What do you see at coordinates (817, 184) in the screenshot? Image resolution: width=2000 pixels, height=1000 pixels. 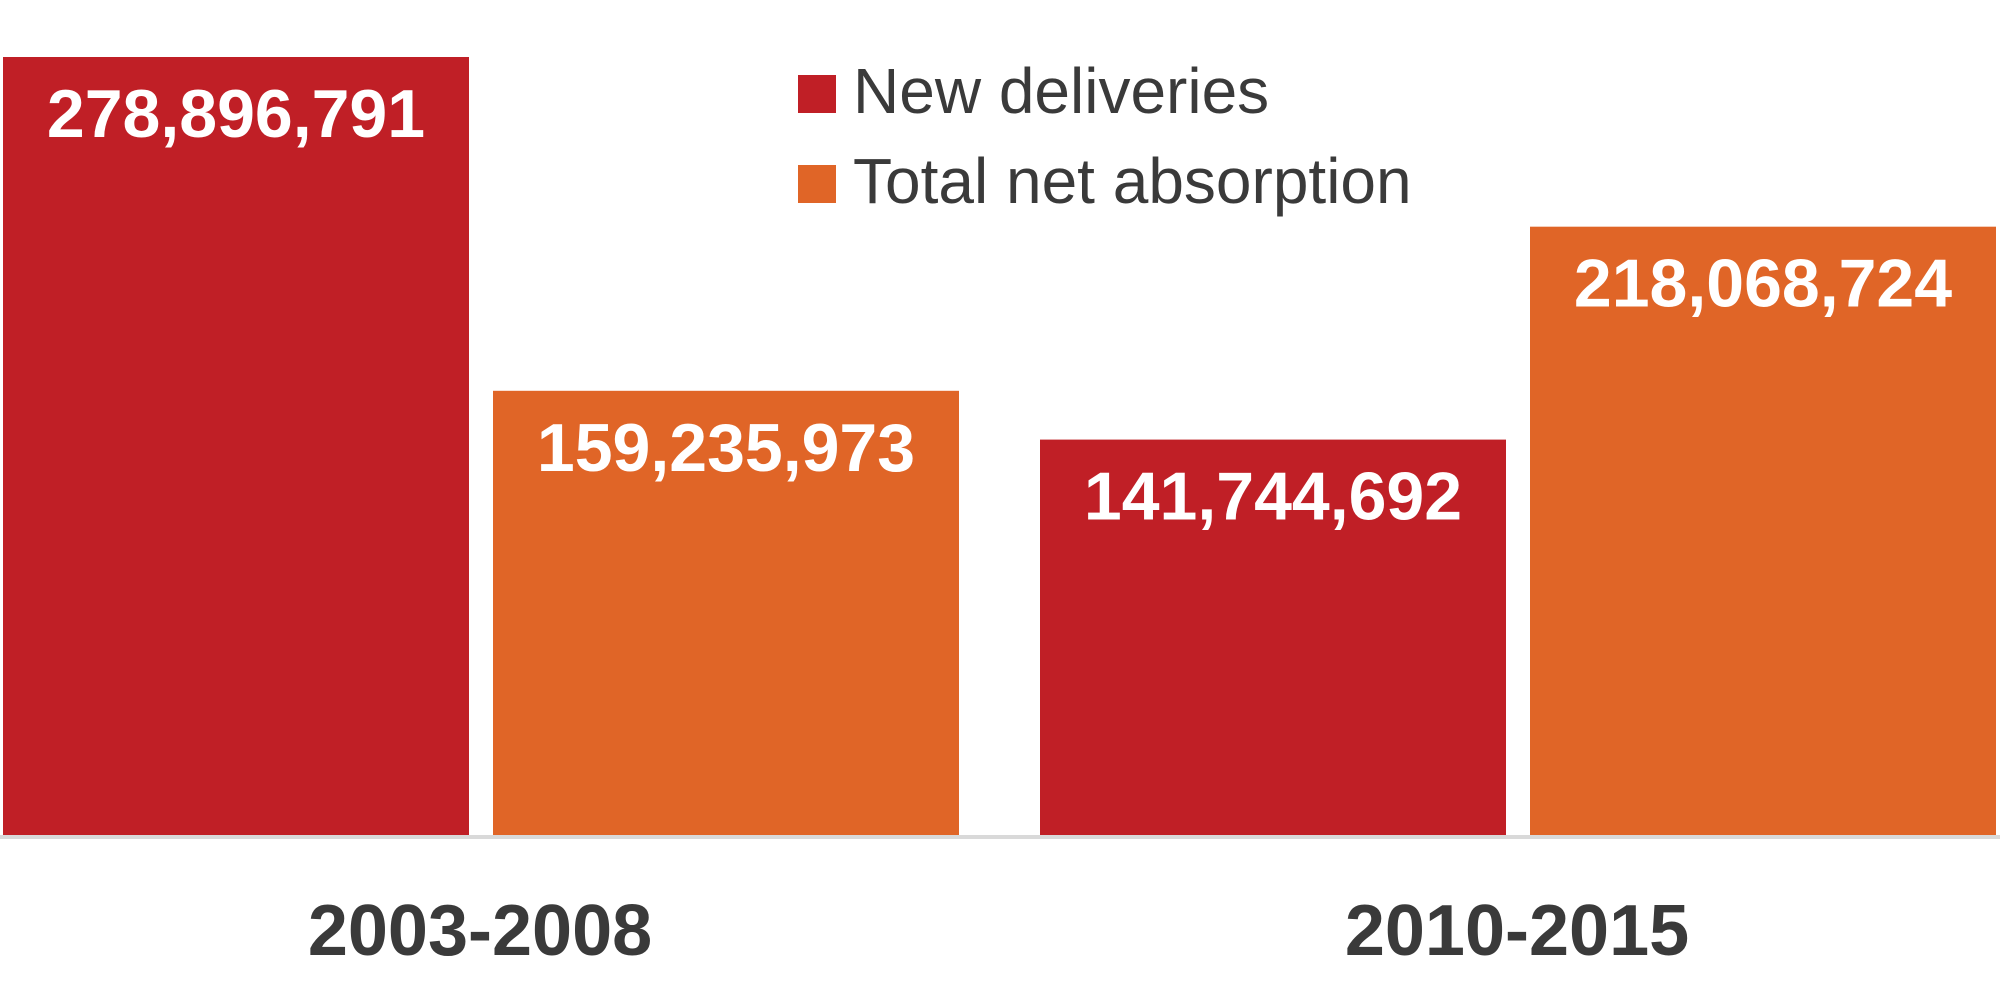 I see `legend-swatch-total-net-absorption` at bounding box center [817, 184].